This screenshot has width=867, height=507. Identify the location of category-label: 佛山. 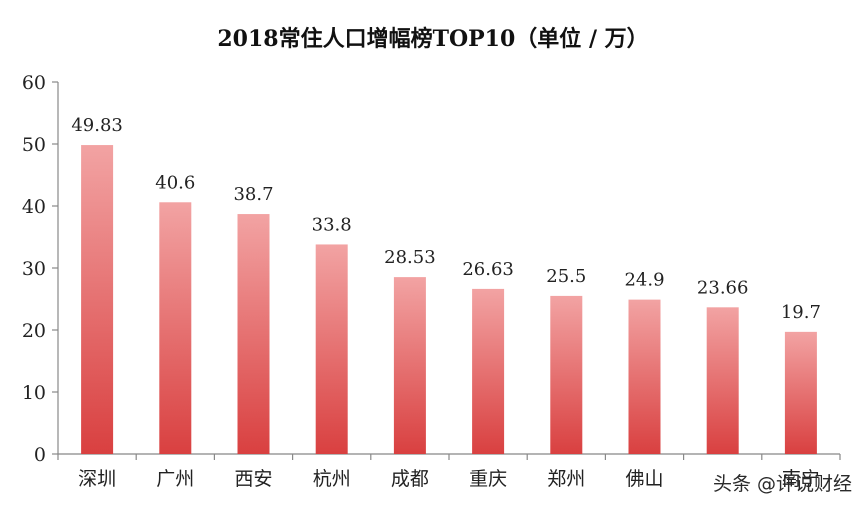
(644, 479).